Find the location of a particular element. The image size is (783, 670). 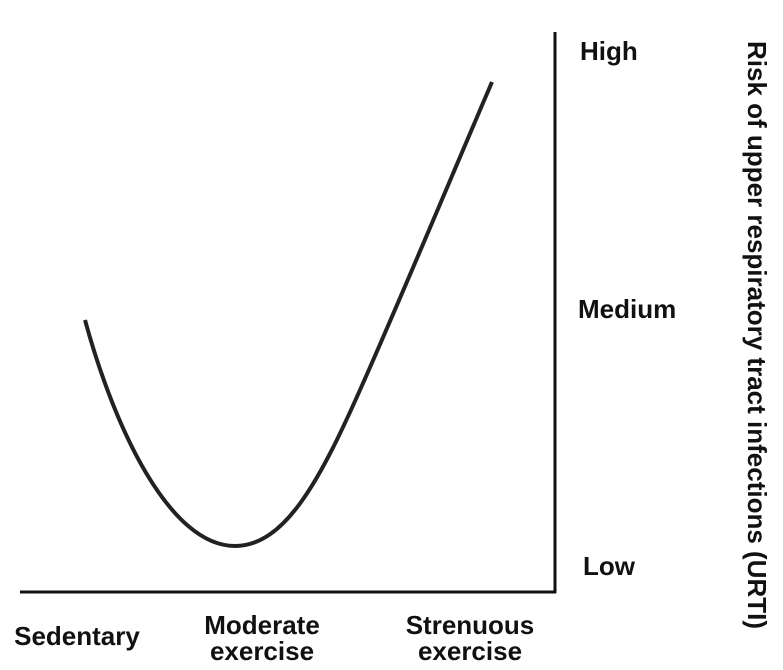

x-level-label: Moderate is located at coordinates (262, 625).